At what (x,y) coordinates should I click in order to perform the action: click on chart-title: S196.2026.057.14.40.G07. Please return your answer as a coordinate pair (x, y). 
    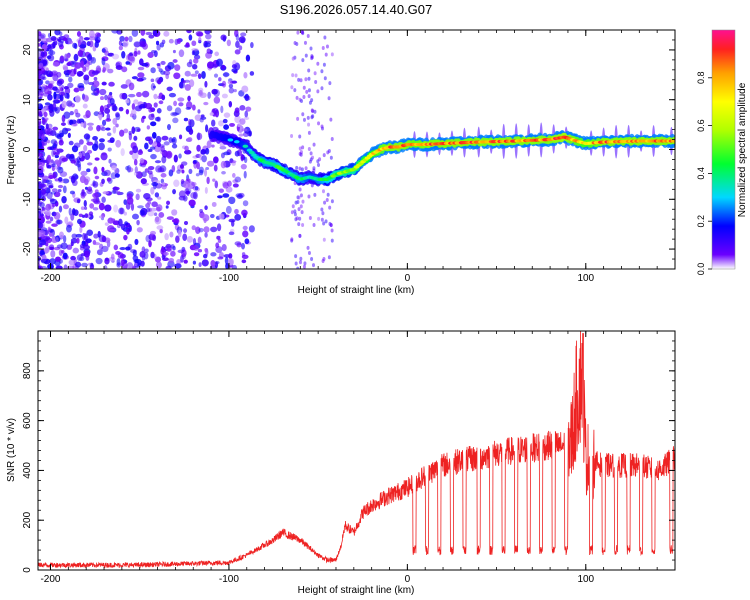
    Looking at the image, I should click on (356, 9).